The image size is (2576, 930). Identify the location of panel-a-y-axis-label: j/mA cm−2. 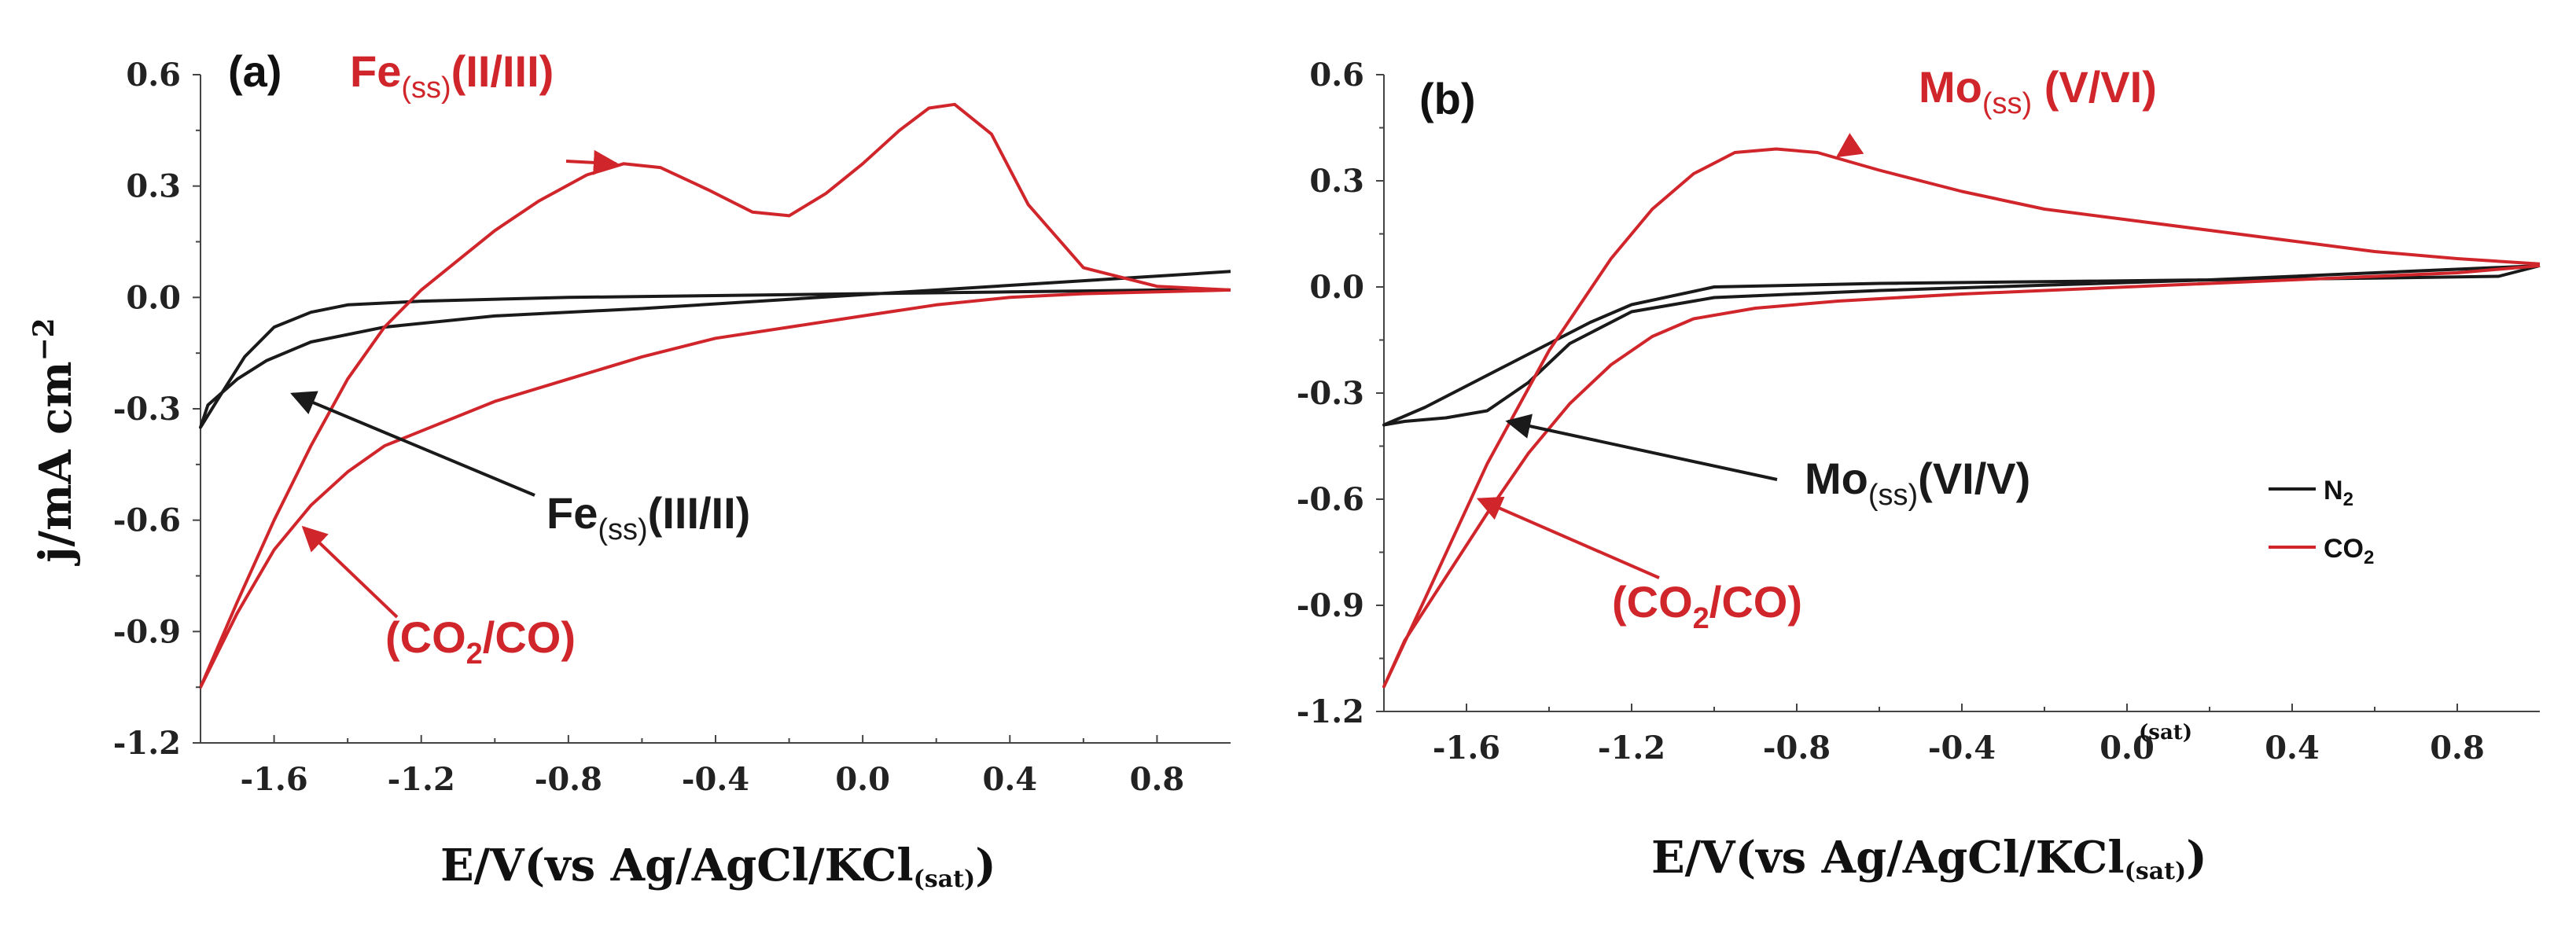
(55, 442).